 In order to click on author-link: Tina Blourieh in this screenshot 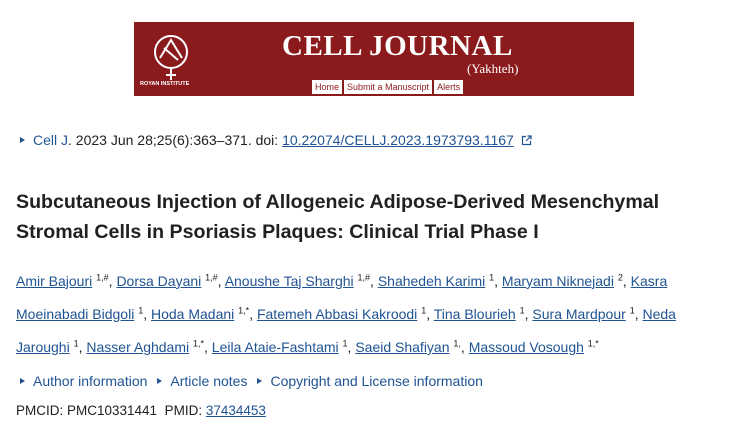, I will do `click(474, 313)`.